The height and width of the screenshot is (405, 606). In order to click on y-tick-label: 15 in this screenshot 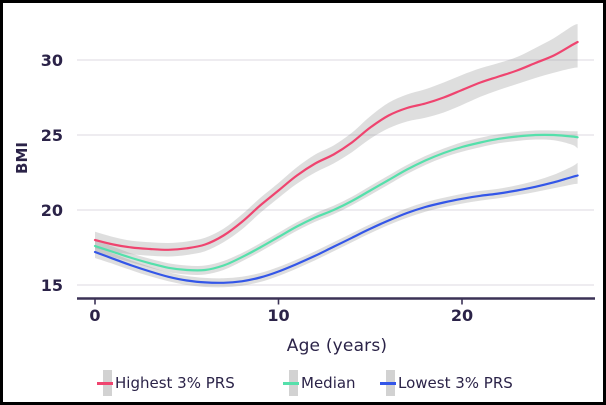, I will do `click(52, 285)`.